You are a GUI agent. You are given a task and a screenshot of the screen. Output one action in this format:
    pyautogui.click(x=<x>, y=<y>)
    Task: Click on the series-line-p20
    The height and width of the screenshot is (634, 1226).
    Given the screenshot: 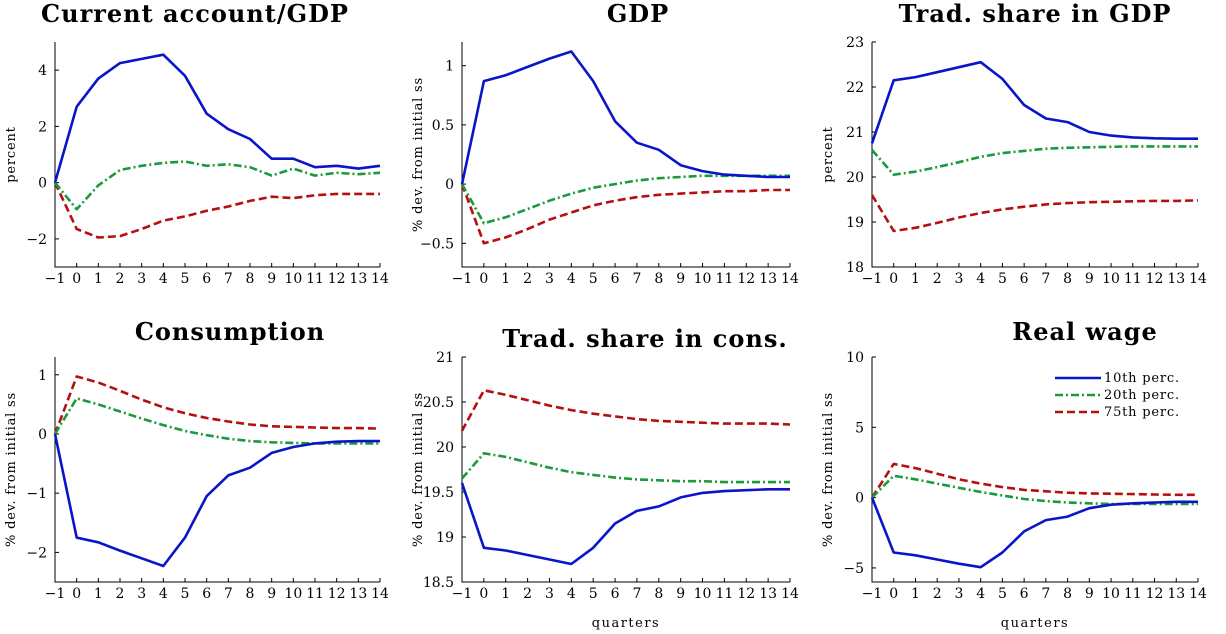 What is the action you would take?
    pyautogui.click(x=625, y=199)
    